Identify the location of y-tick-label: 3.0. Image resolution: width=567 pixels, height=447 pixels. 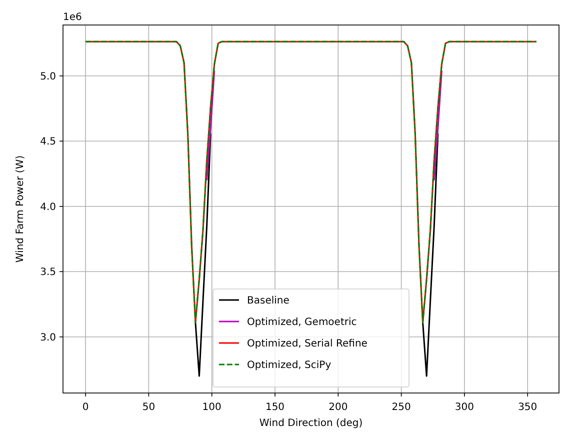
(48, 338).